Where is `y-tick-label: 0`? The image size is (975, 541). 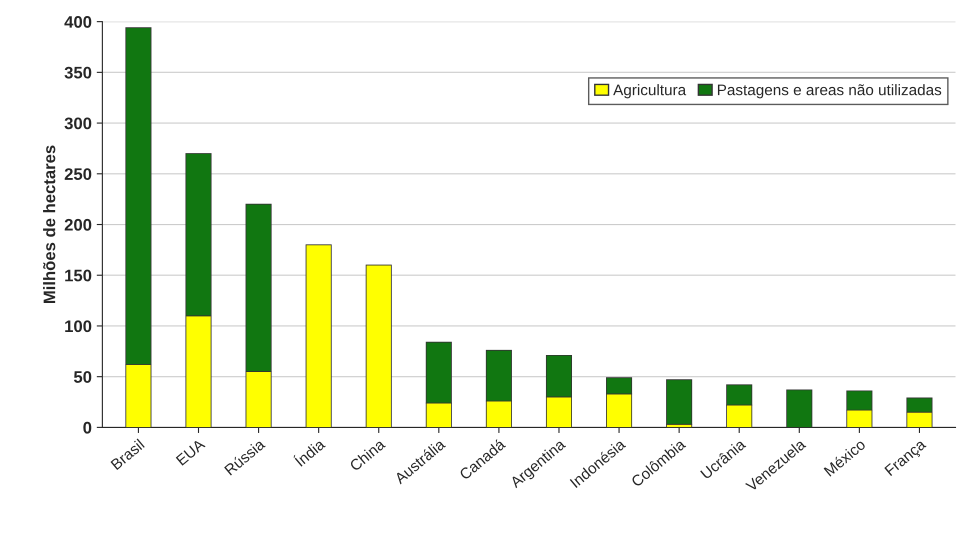
y-tick-label: 0 is located at coordinates (87, 428).